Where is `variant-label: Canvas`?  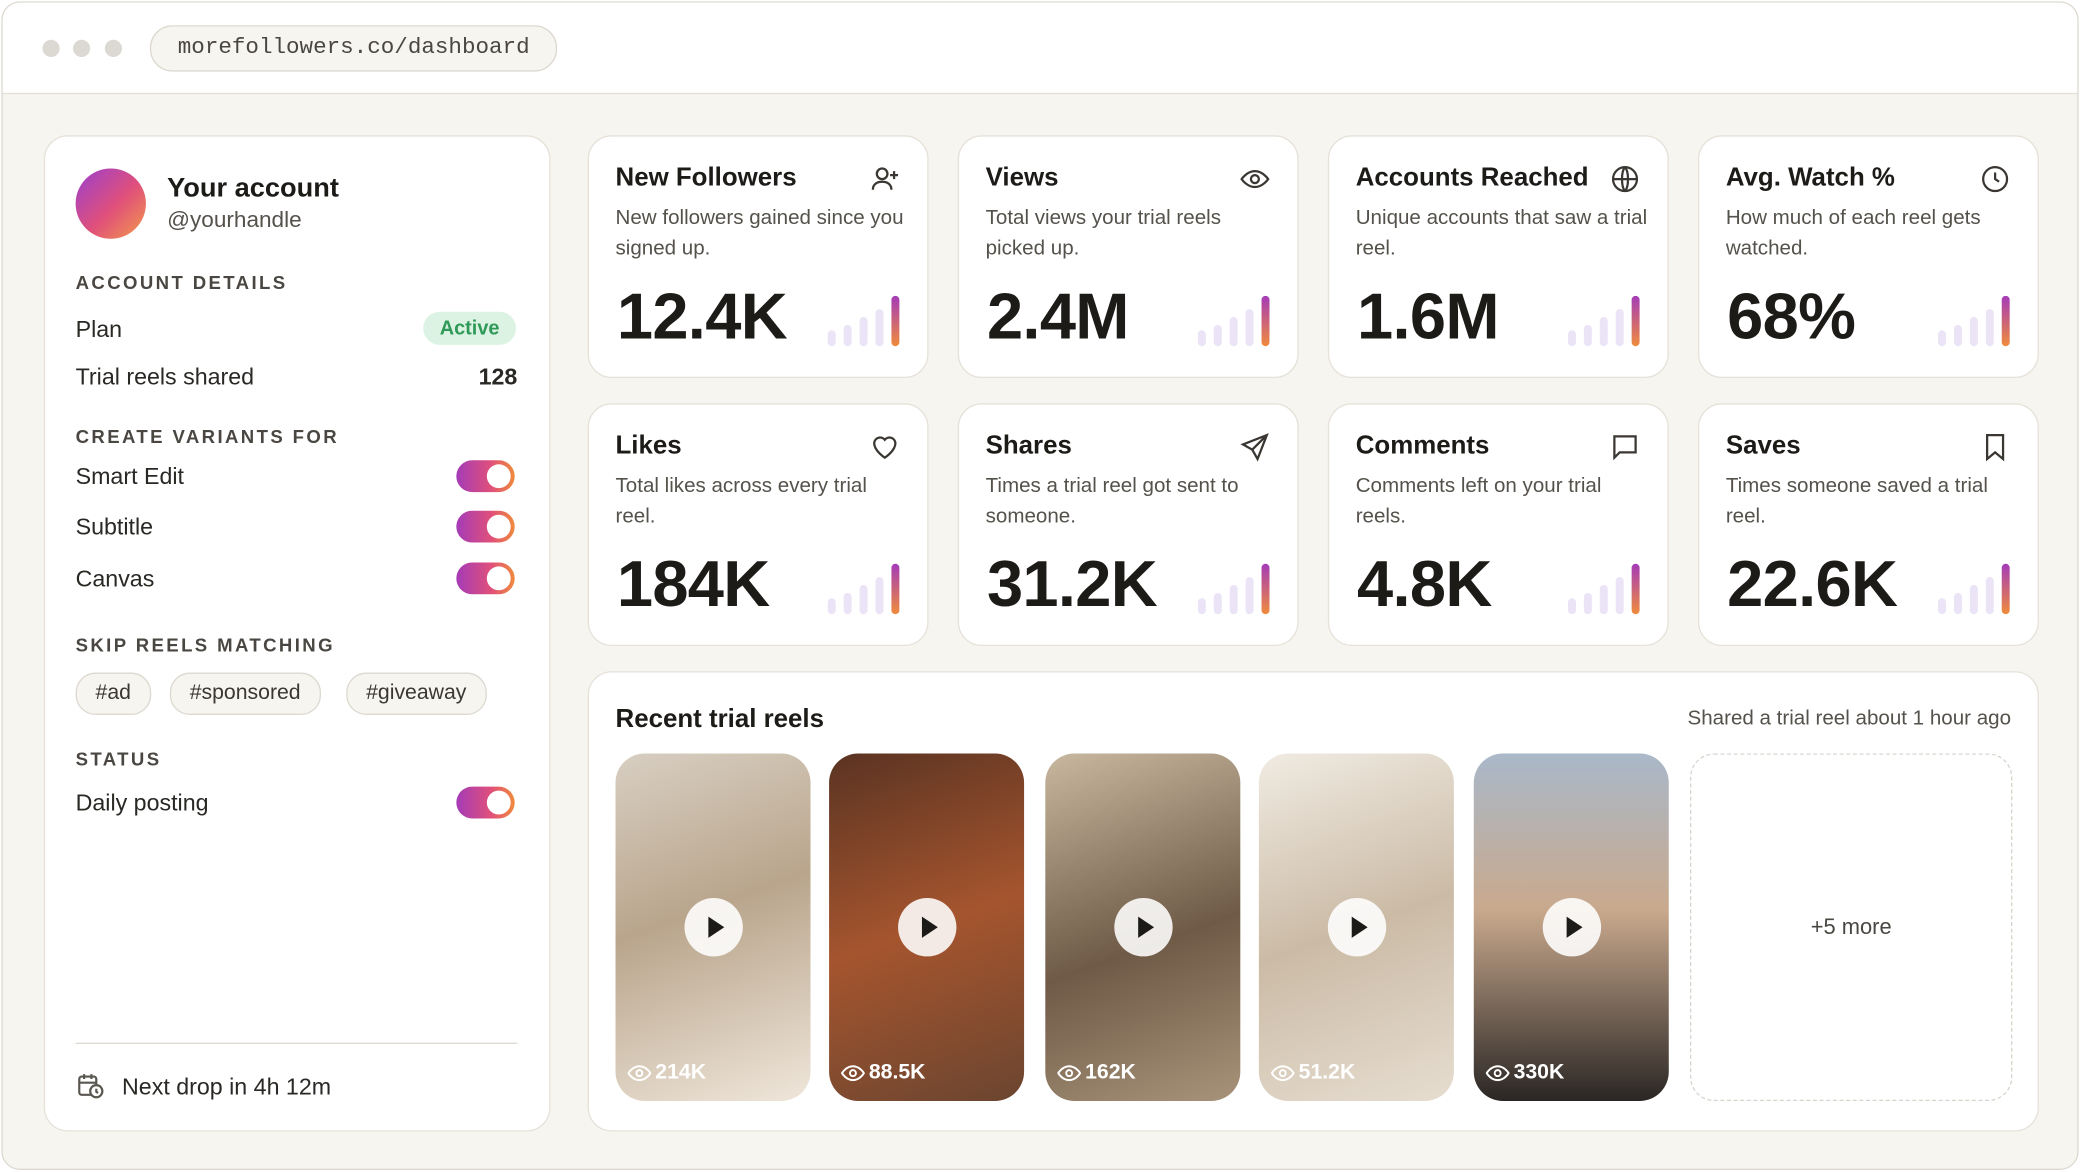 variant-label: Canvas is located at coordinates (115, 578).